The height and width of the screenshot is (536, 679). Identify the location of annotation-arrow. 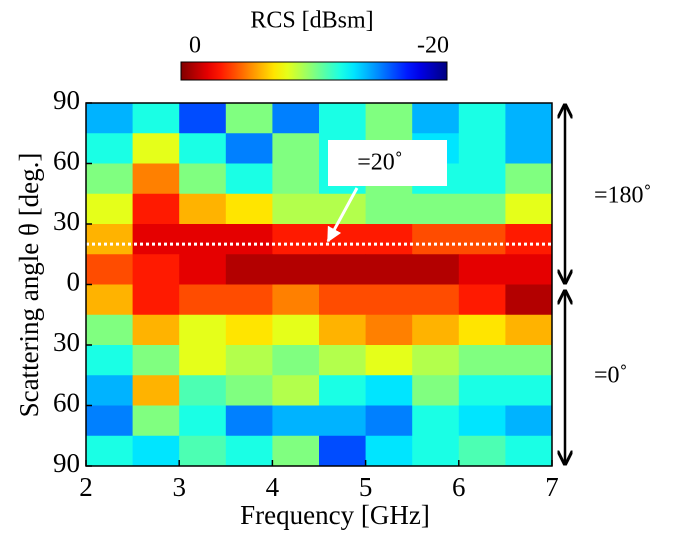
(342, 215).